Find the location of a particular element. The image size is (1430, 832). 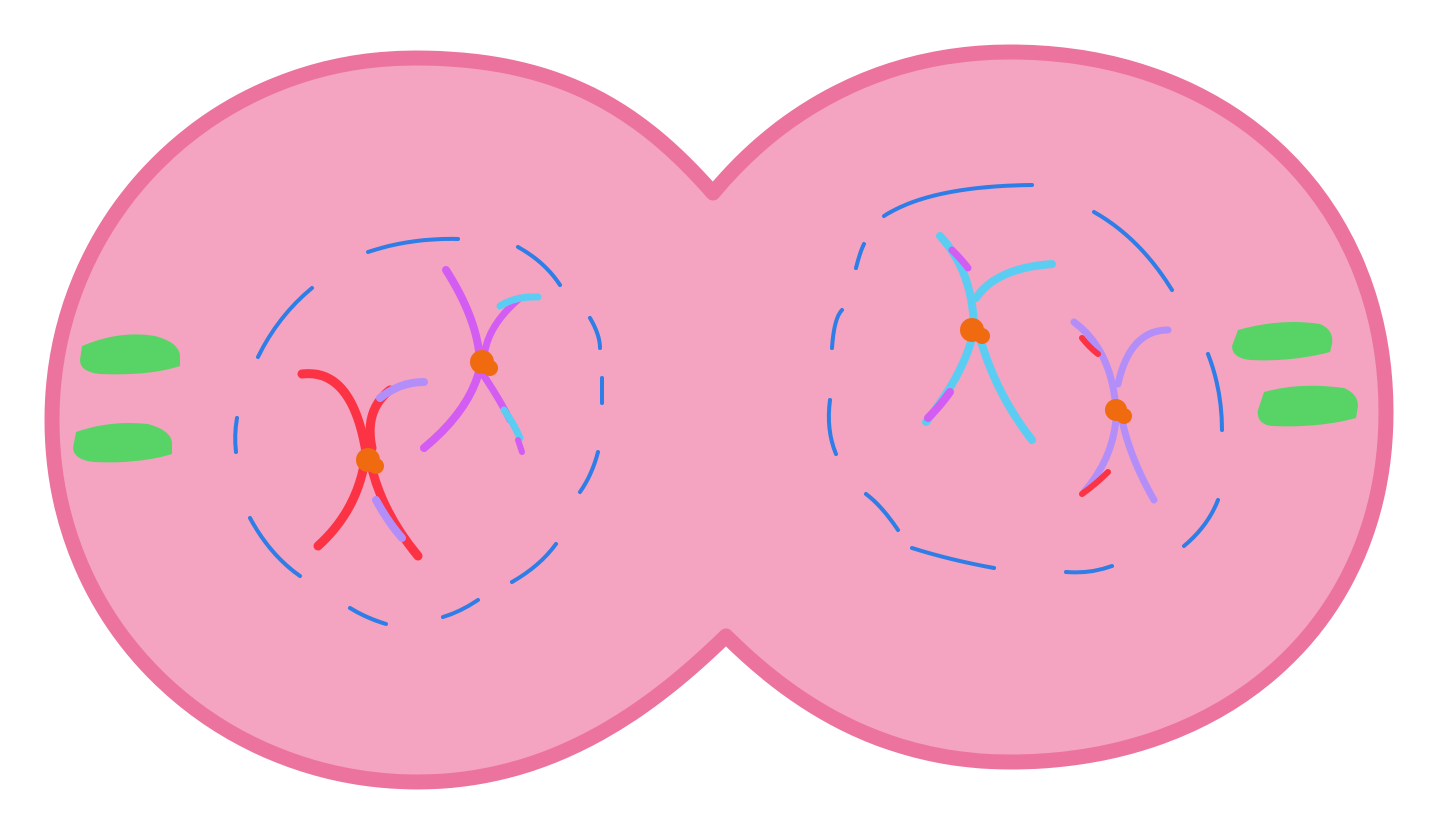

centriole-left-top is located at coordinates (130, 354).